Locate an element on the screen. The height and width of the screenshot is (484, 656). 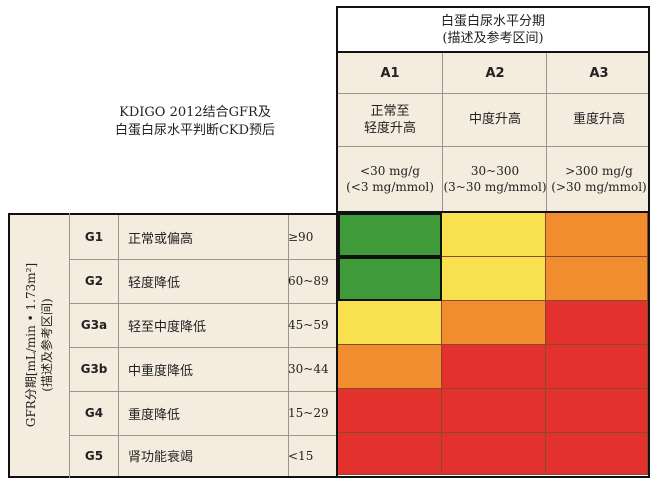
albuminuria-desc-line1: 重度升高 is located at coordinates (598, 119).